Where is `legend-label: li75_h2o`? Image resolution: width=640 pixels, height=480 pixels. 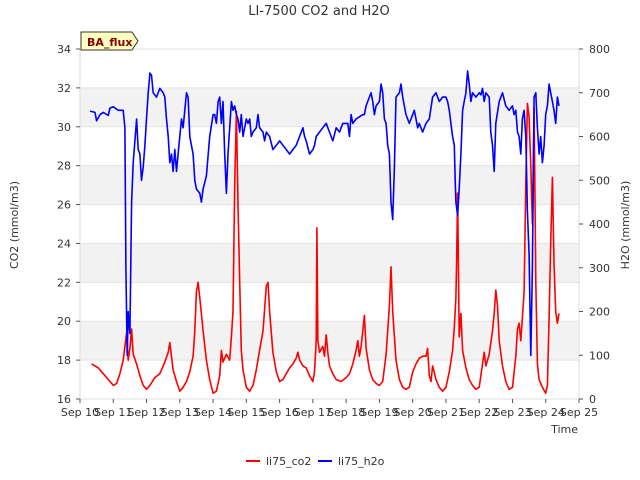 legend-label: li75_h2o is located at coordinates (361, 461).